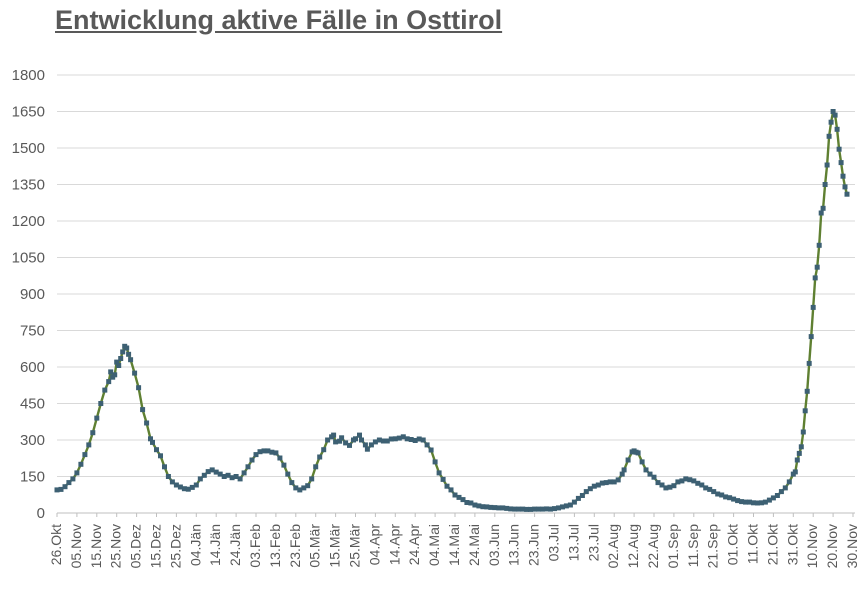  Describe the element at coordinates (474, 545) in the screenshot. I see `x-tick-label: 24.Mai` at that location.